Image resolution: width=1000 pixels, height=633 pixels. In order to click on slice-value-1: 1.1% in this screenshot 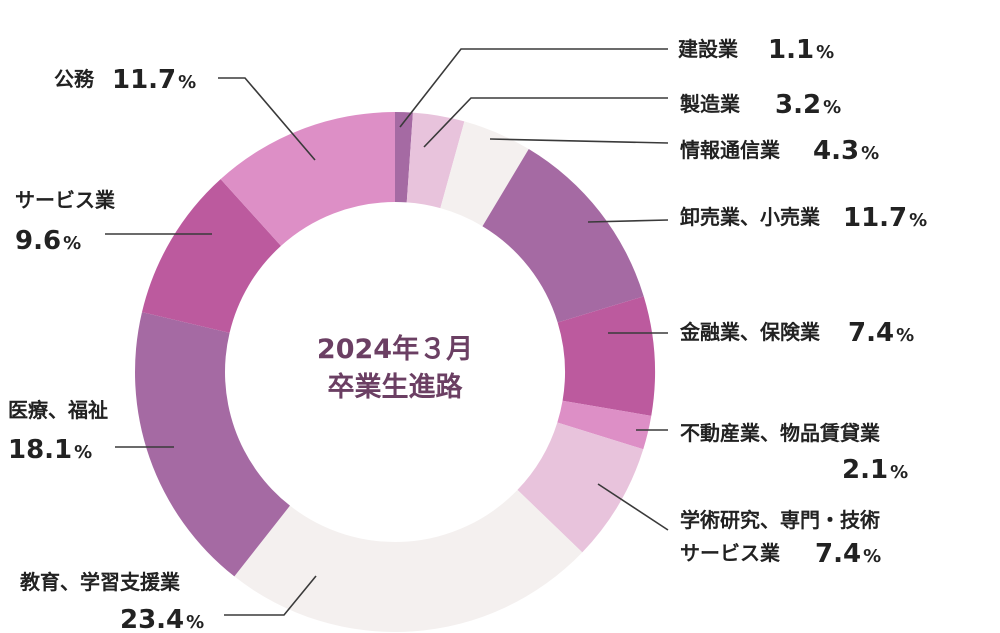, I will do `click(801, 50)`.